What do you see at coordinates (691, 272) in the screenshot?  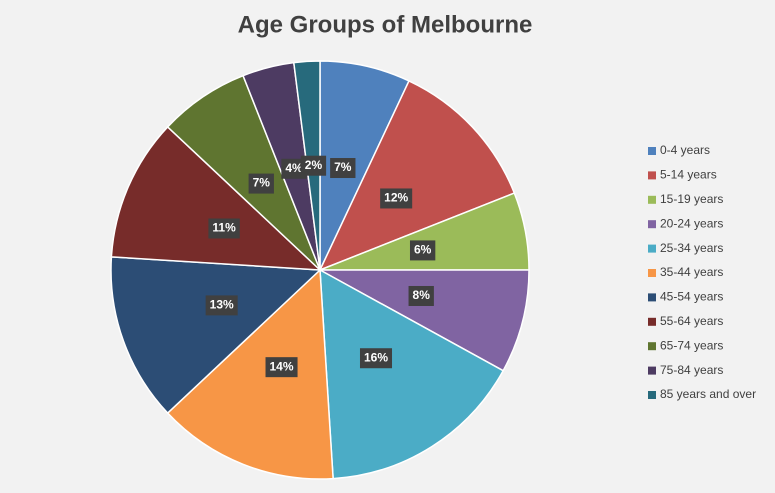 I see `legend-label: 35-44 years` at bounding box center [691, 272].